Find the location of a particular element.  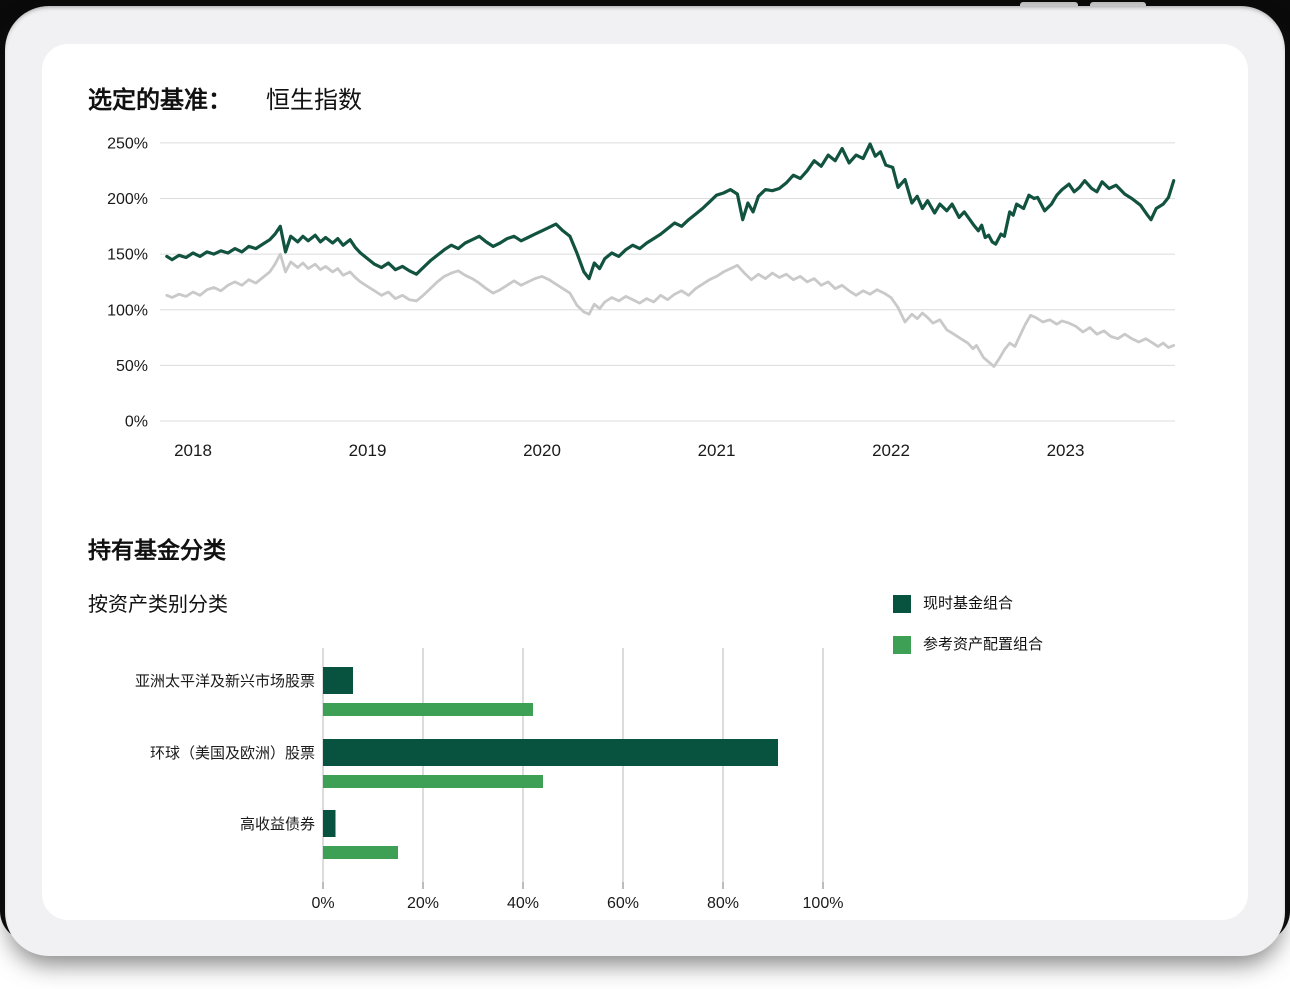

legend-label: 现时基金组合 is located at coordinates (968, 603).